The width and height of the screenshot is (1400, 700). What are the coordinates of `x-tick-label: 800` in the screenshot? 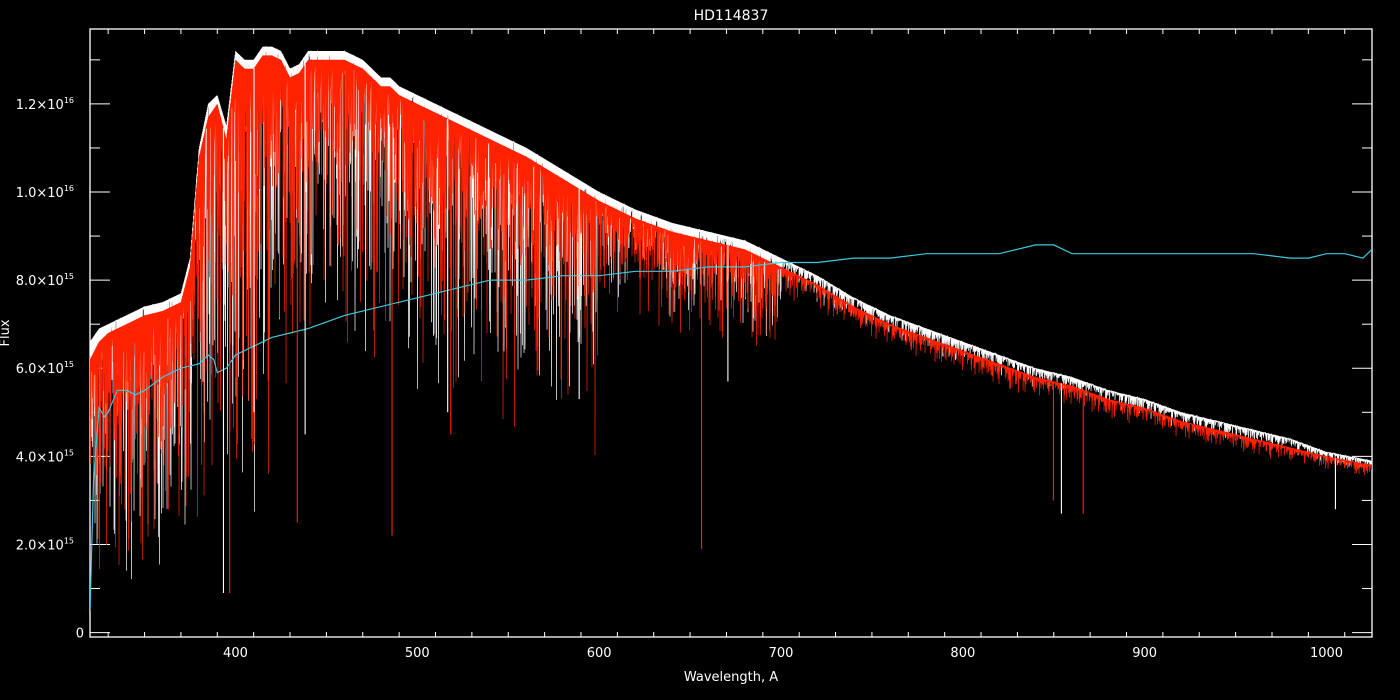 It's located at (962, 653).